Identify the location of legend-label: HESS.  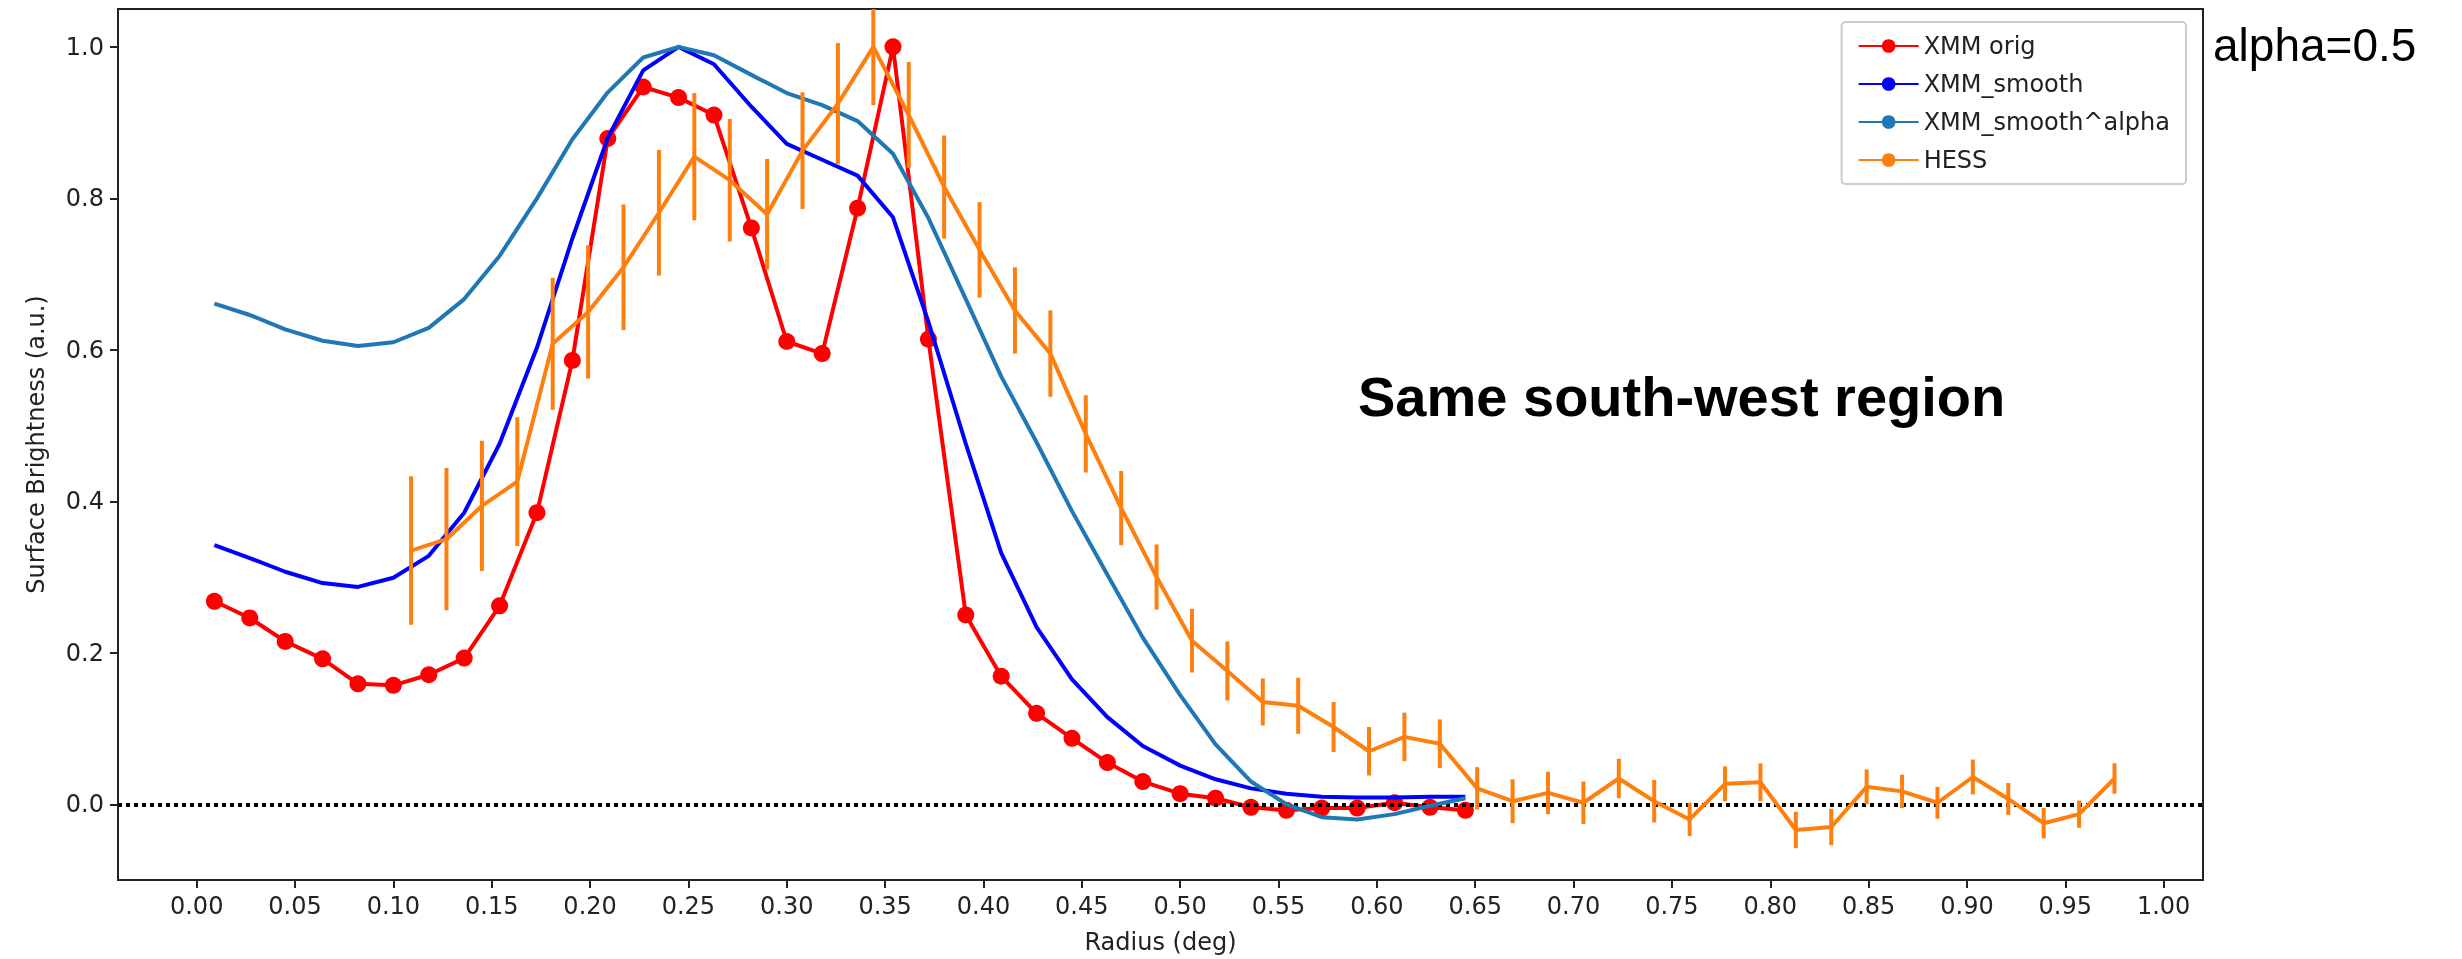
(1955, 160).